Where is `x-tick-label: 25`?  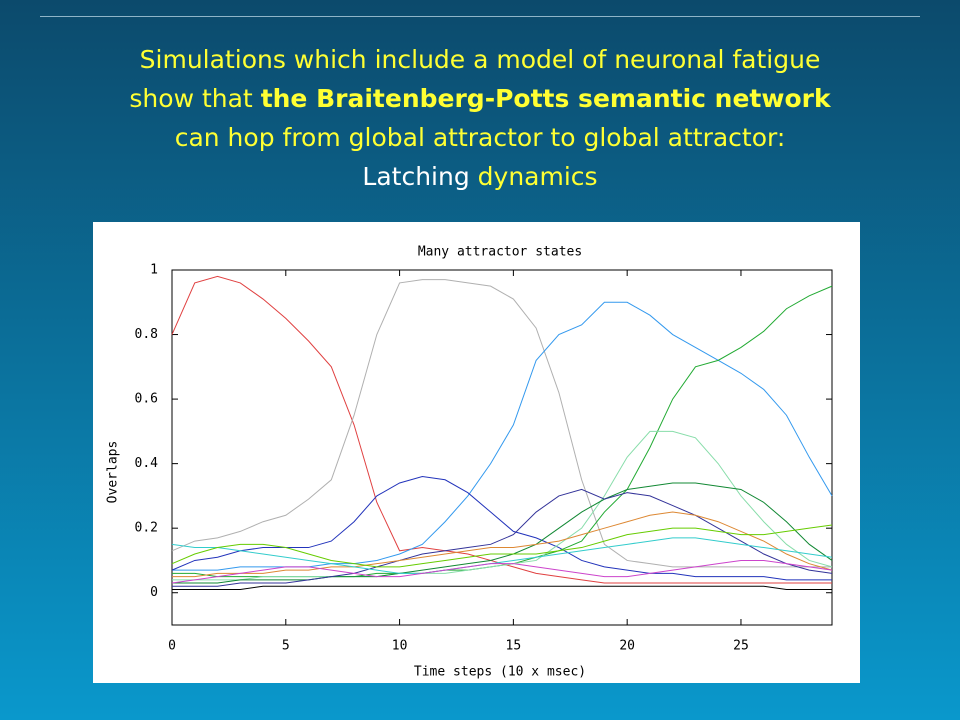
x-tick-label: 25 is located at coordinates (741, 646).